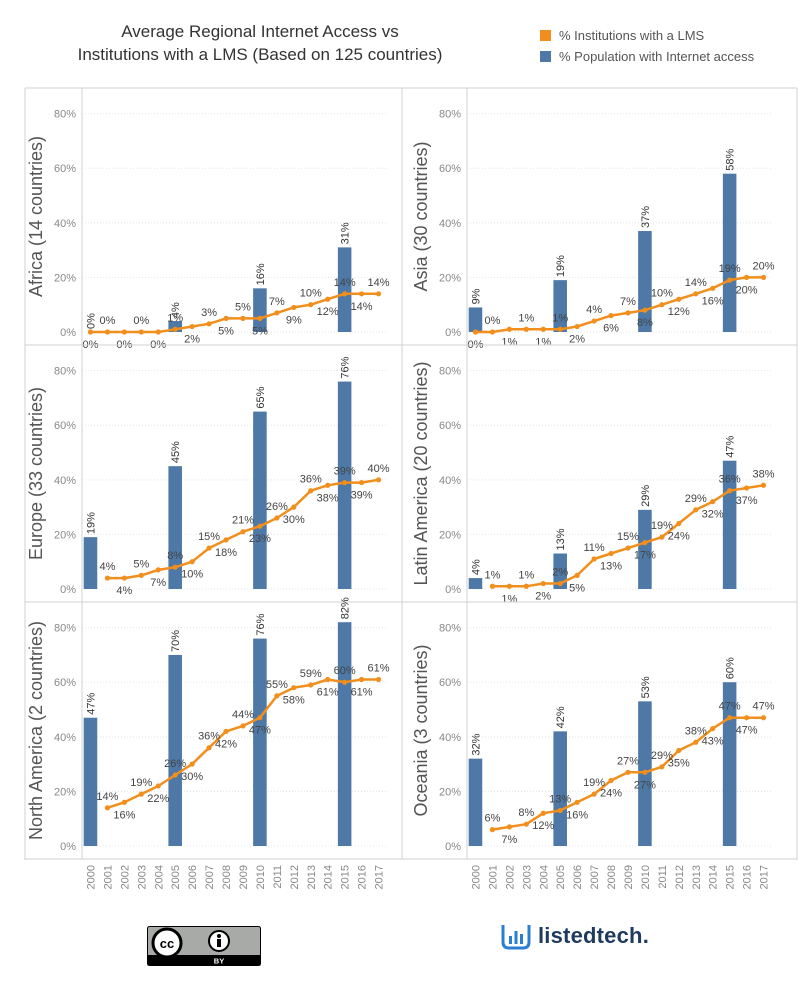 The height and width of the screenshot is (1000, 805). What do you see at coordinates (65, 372) in the screenshot?
I see `y-tick-label: 80%` at bounding box center [65, 372].